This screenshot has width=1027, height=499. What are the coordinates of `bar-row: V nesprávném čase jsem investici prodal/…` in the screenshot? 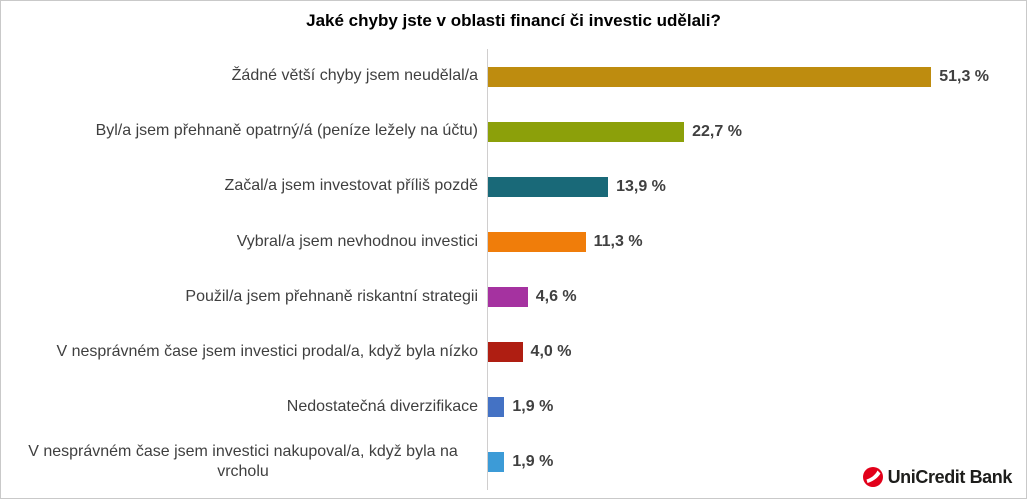 It's located at (513, 352).